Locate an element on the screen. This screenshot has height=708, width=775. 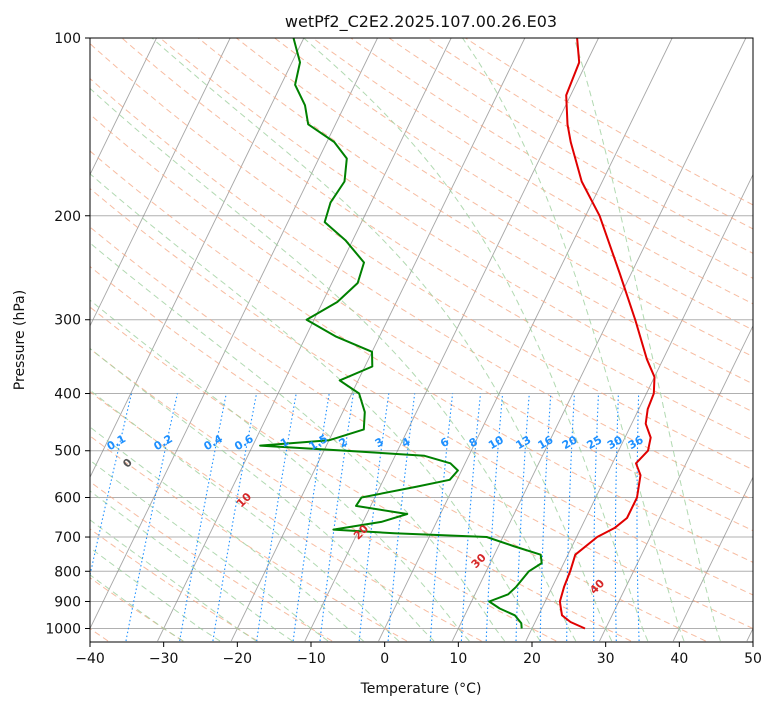
x-tick-label: −30 is located at coordinates (164, 659).